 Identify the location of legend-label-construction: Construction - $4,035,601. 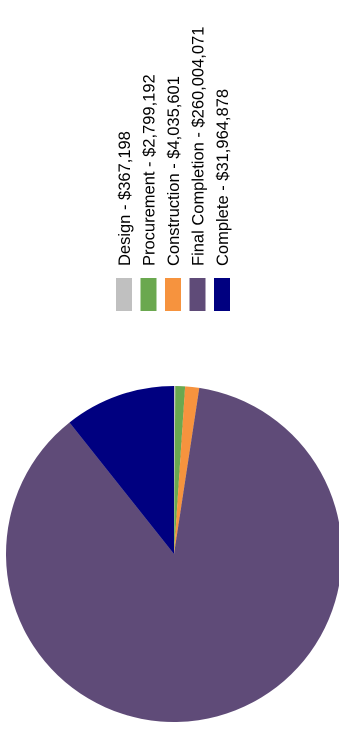
(174, 171).